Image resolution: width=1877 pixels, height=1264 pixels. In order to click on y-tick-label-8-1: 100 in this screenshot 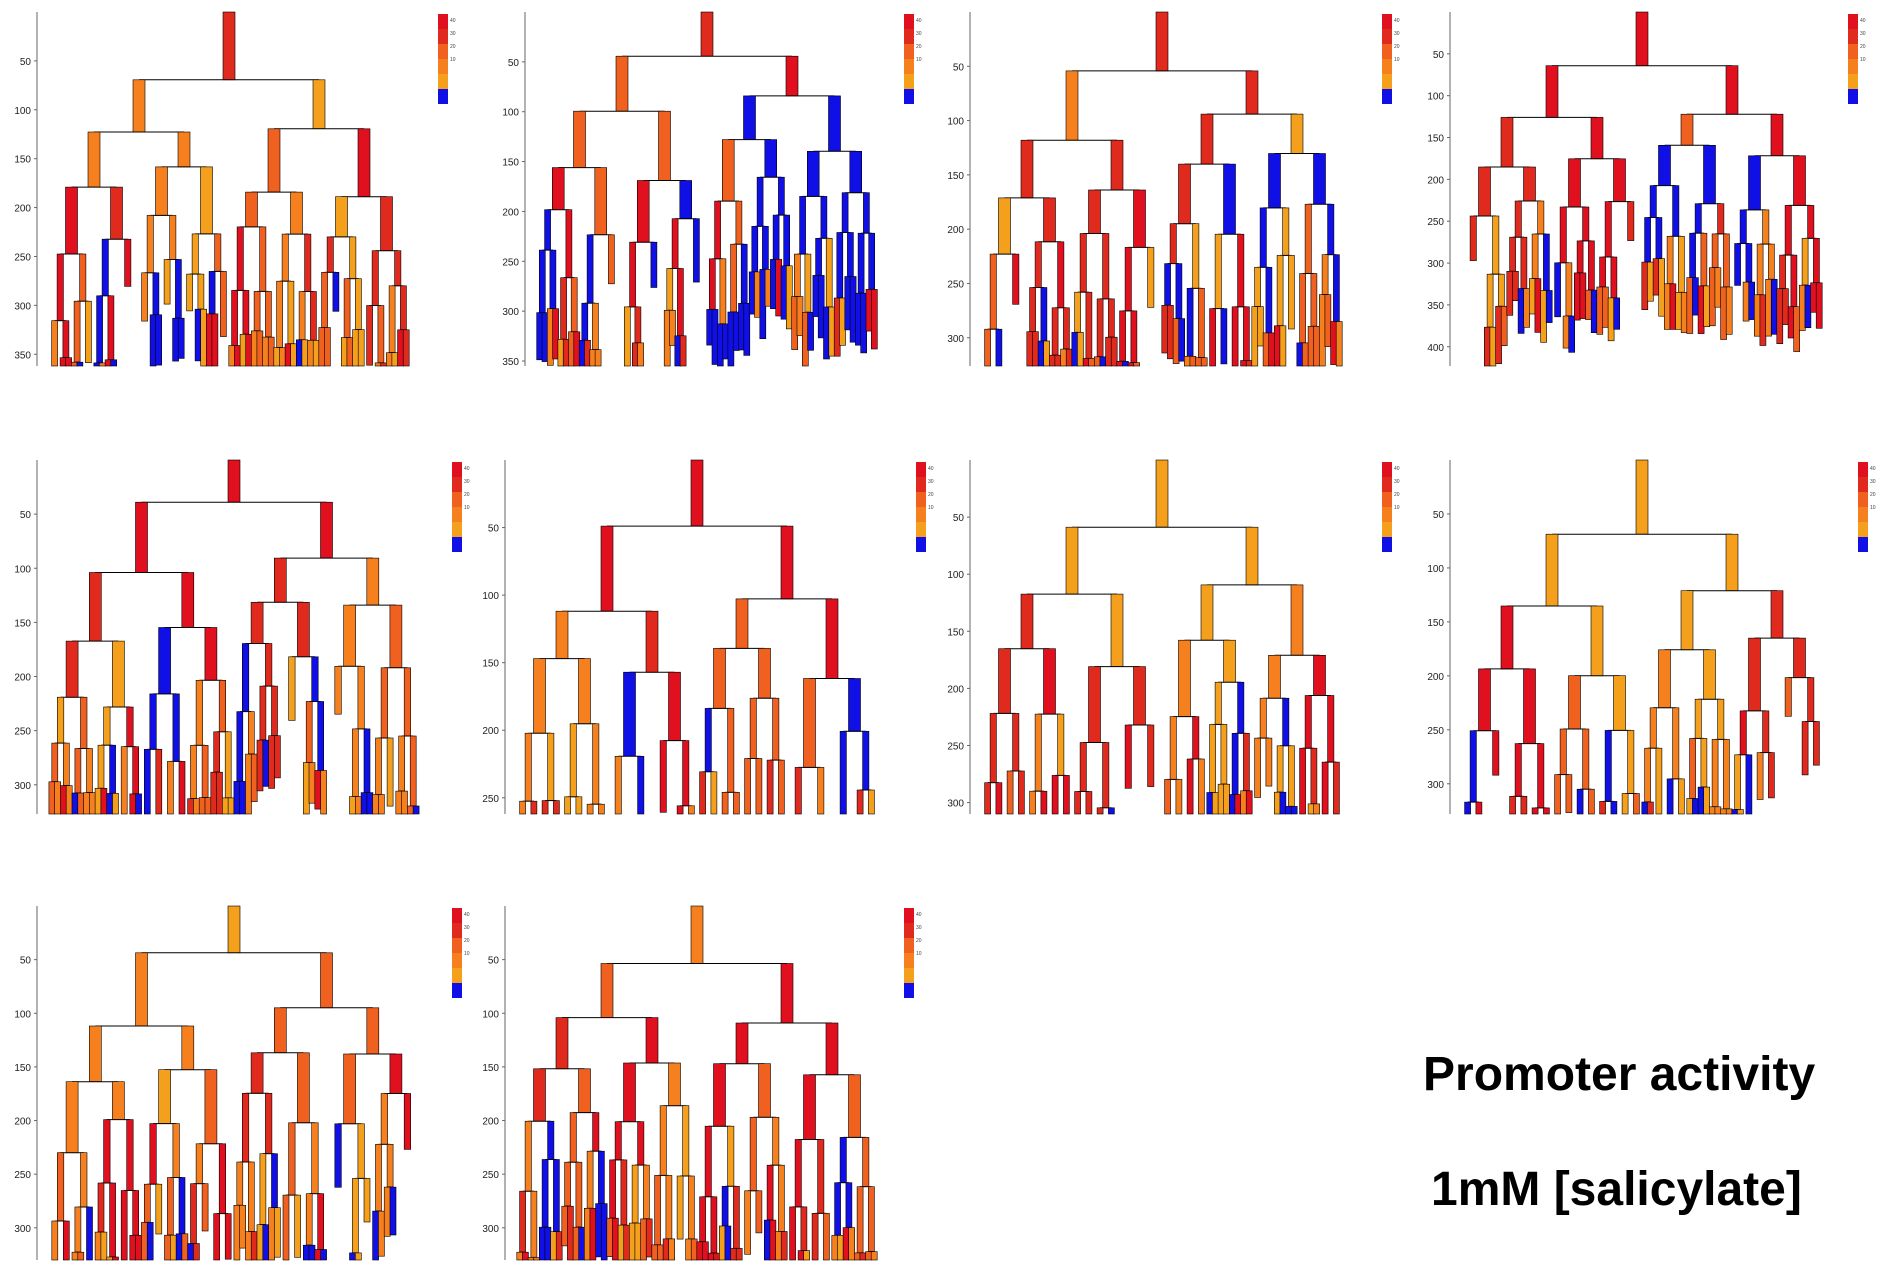, I will do `click(1435, 569)`.